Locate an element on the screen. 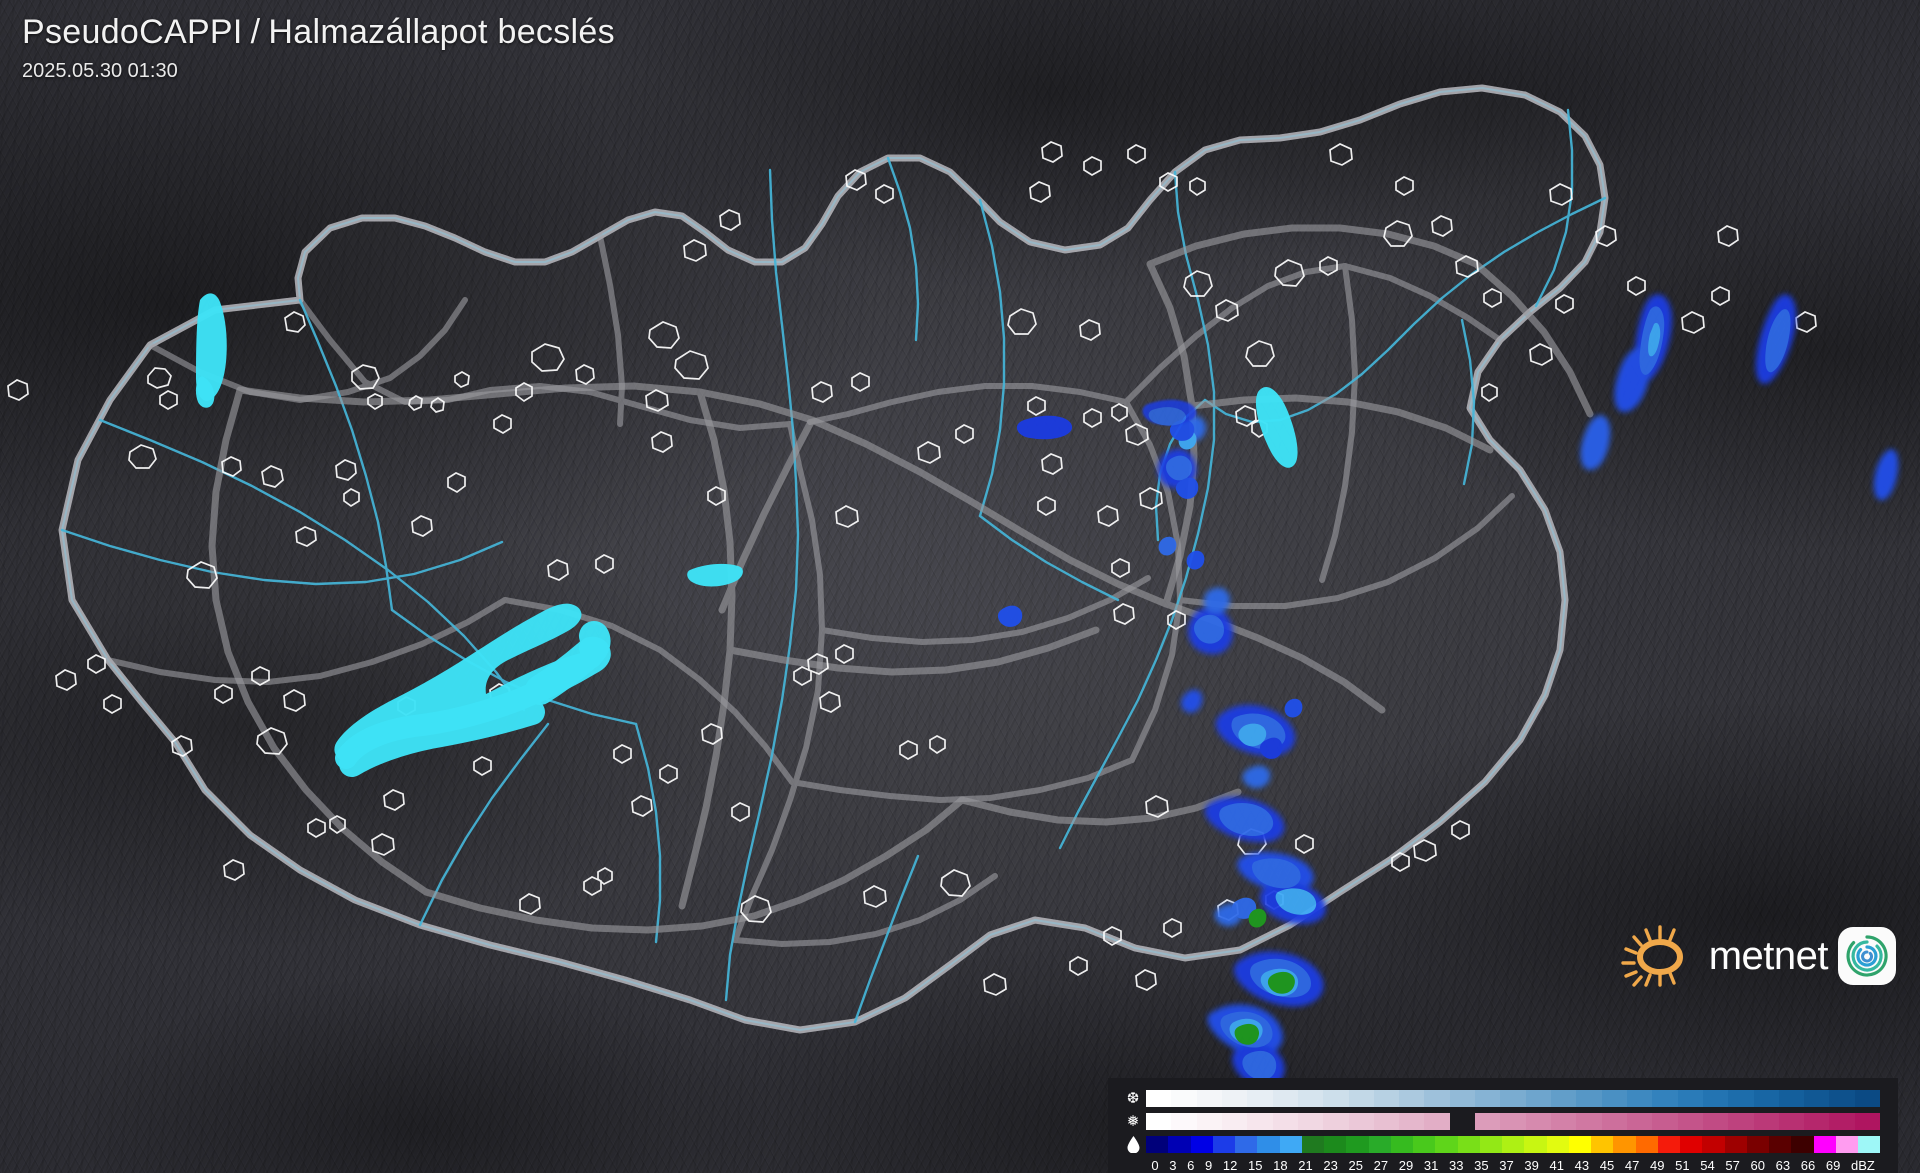  legend-bar-rain is located at coordinates (1513, 1144).